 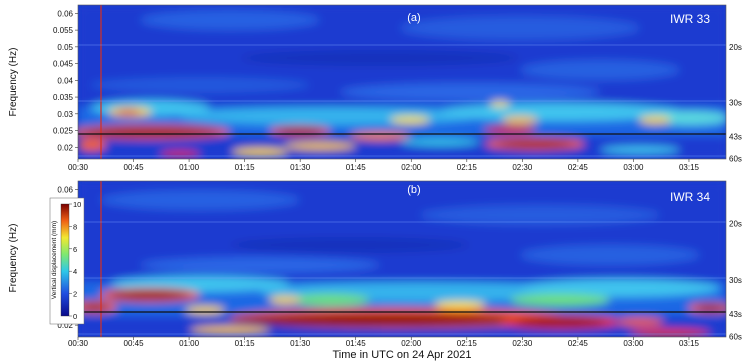 I want to click on panel-b-label: (b), so click(x=413, y=190).